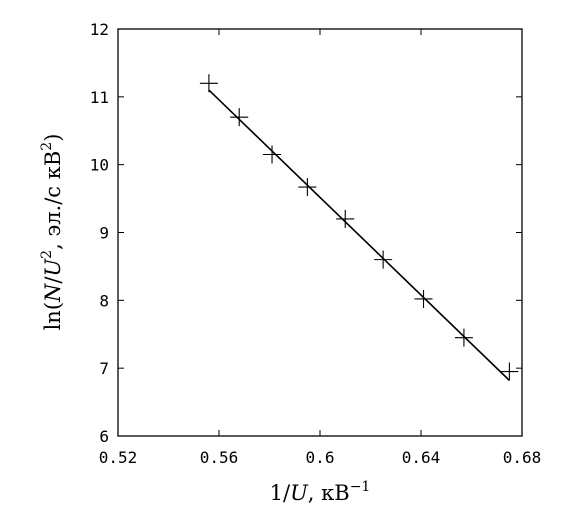 The image size is (577, 525). I want to click on y-tick-label: 7, so click(104, 368).